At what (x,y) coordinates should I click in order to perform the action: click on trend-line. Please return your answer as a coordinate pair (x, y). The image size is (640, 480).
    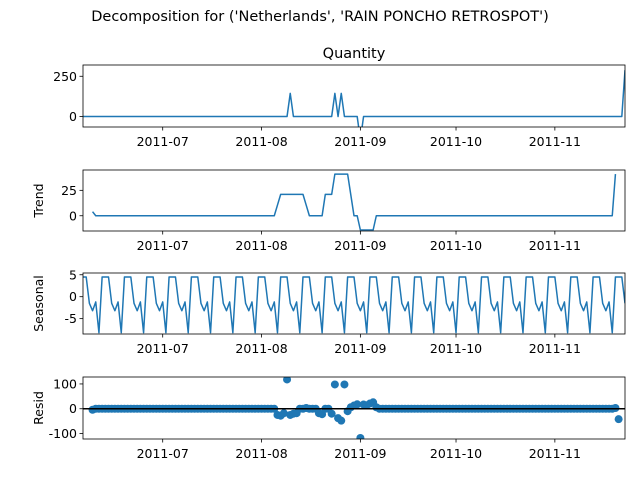
    Looking at the image, I should click on (354, 202).